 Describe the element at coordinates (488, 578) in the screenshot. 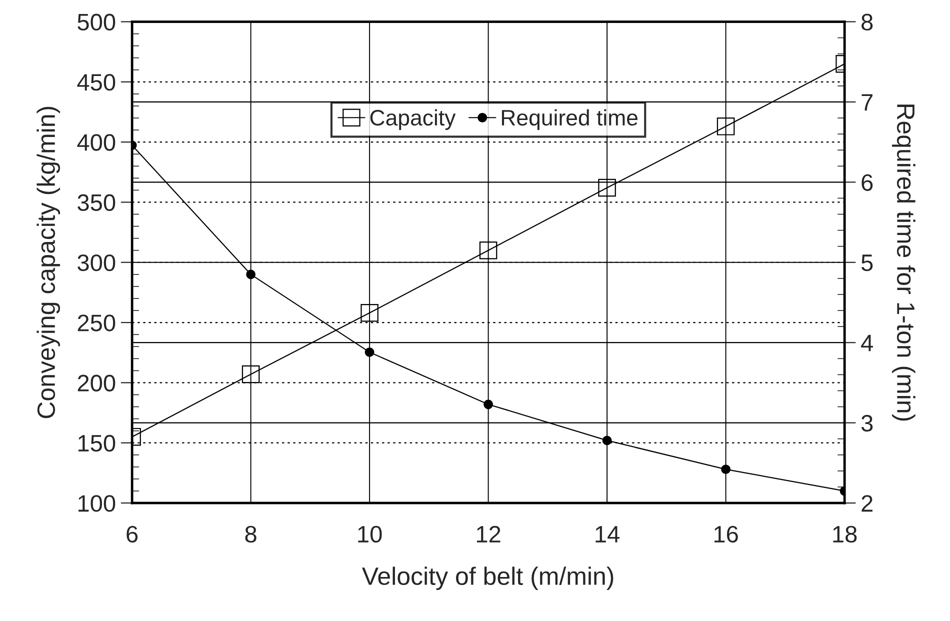

I see `x-axis-title: Velocity of belt (m/min)` at that location.